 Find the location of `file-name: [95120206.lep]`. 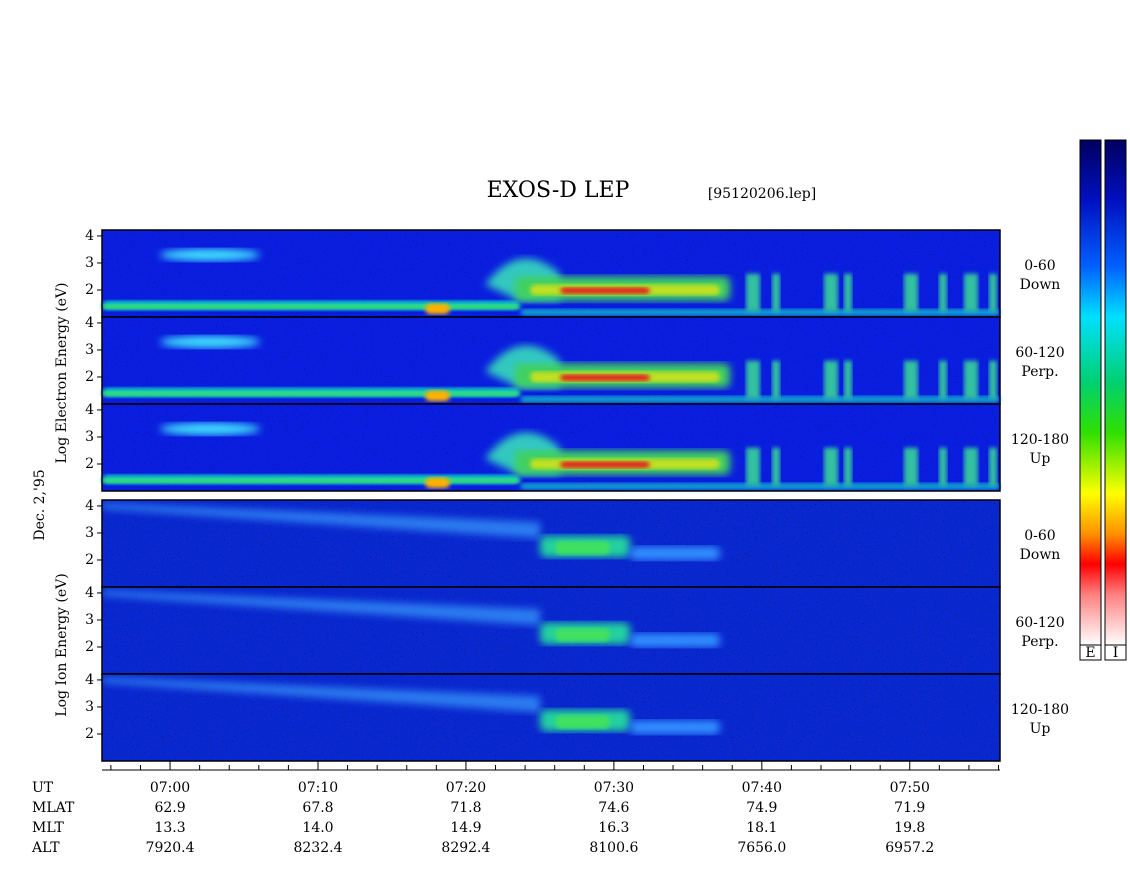

file-name: [95120206.lep] is located at coordinates (762, 194).